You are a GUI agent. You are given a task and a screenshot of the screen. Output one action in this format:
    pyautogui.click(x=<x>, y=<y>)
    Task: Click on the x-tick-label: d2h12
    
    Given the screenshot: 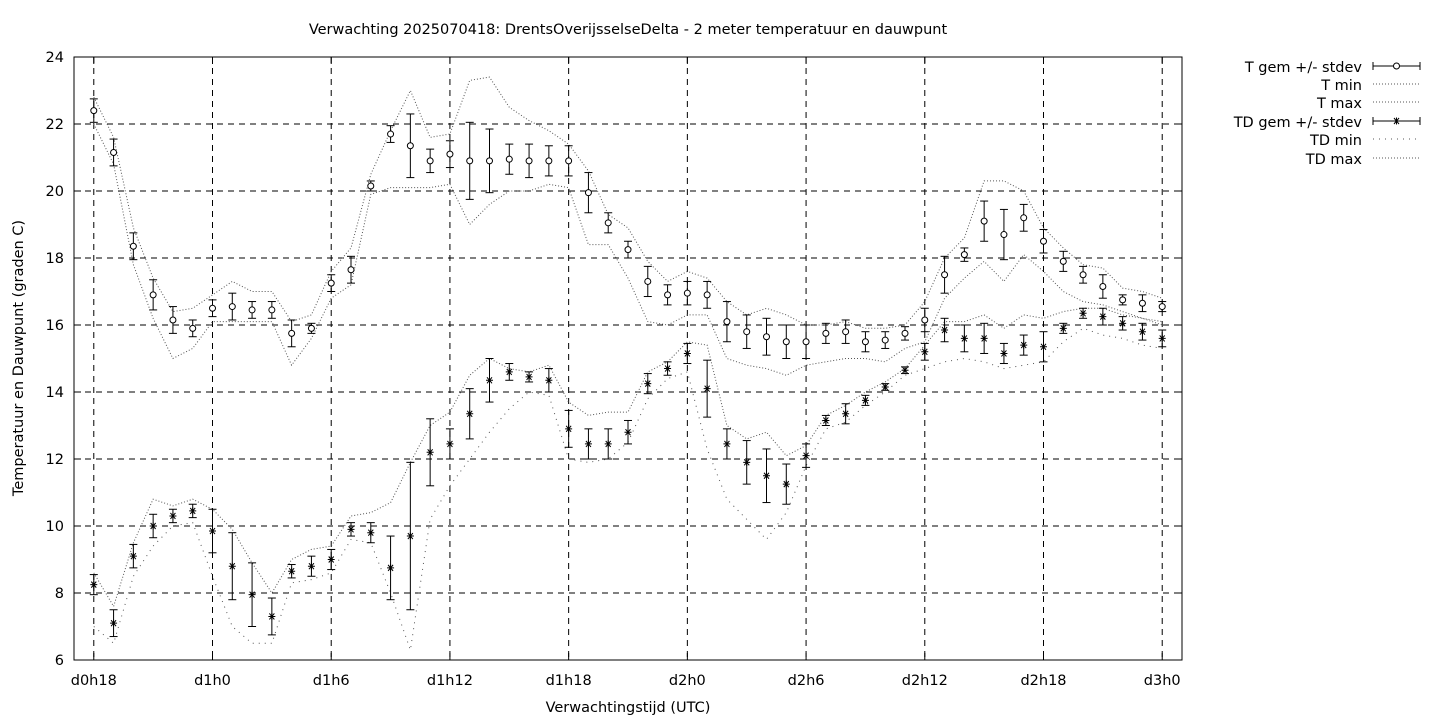 What is the action you would take?
    pyautogui.click(x=925, y=681)
    